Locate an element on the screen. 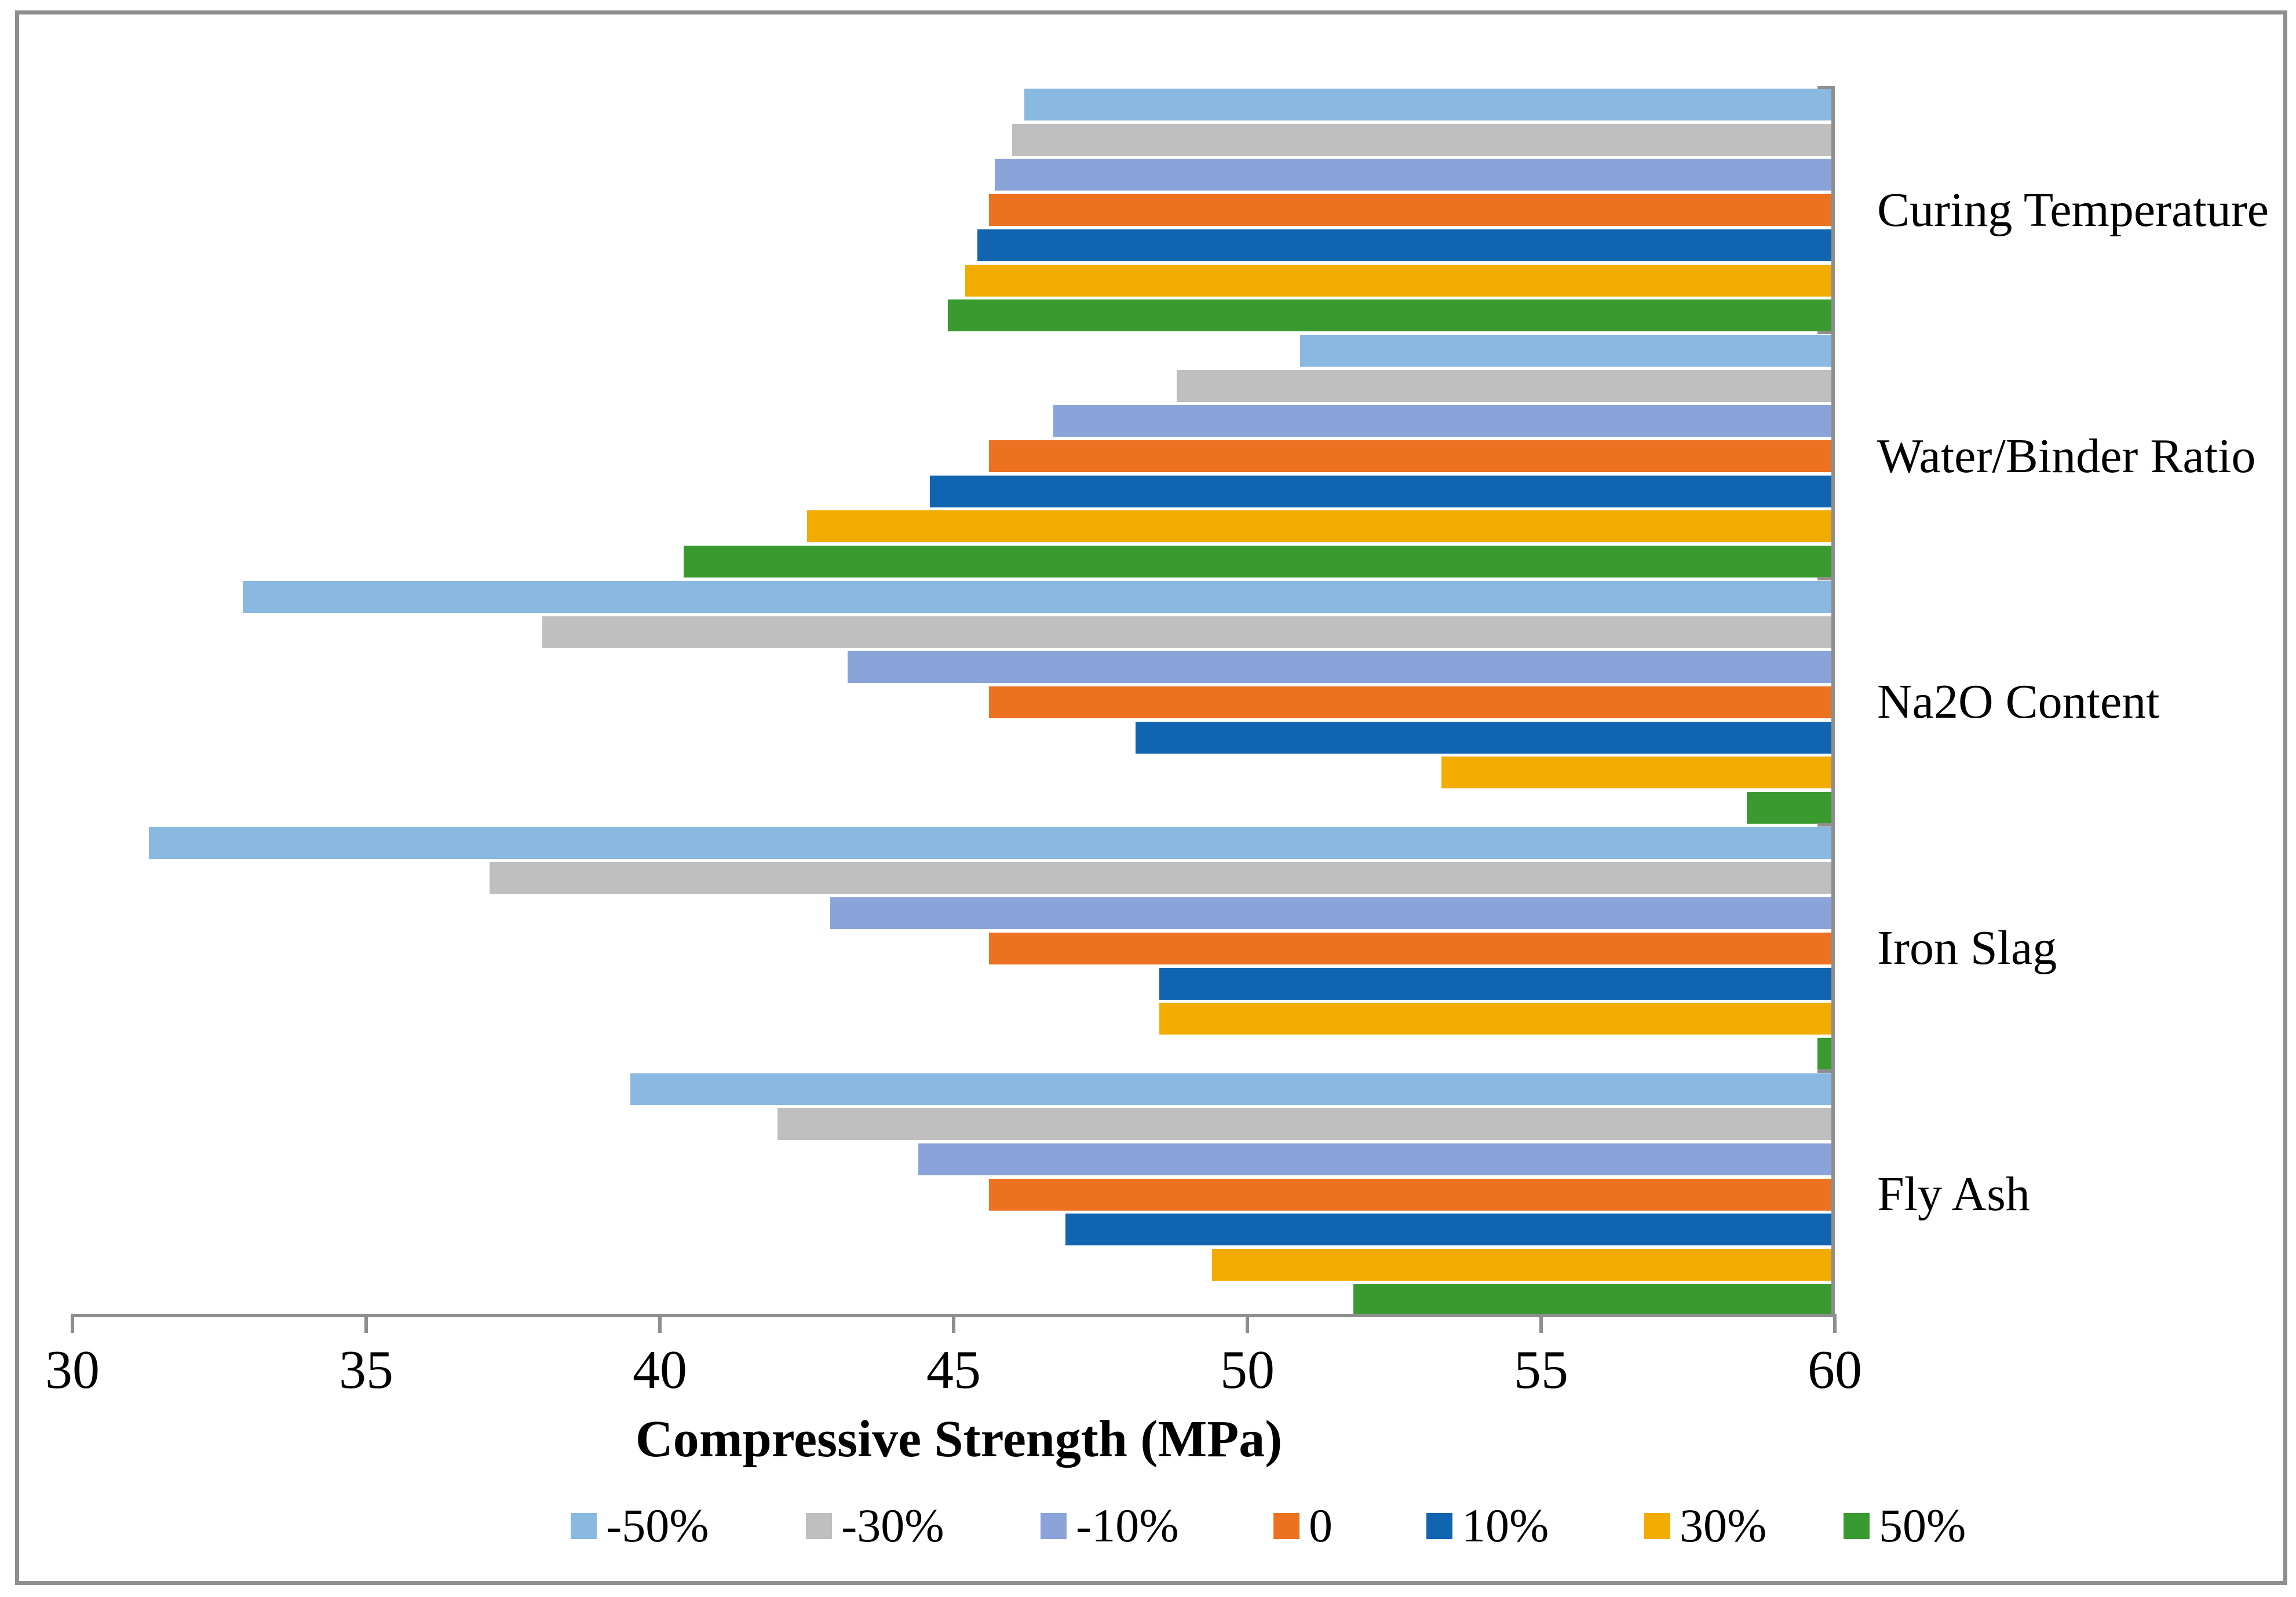 The height and width of the screenshot is (1597, 2296). bar-na2o-content-minus10pct is located at coordinates (1340, 667).